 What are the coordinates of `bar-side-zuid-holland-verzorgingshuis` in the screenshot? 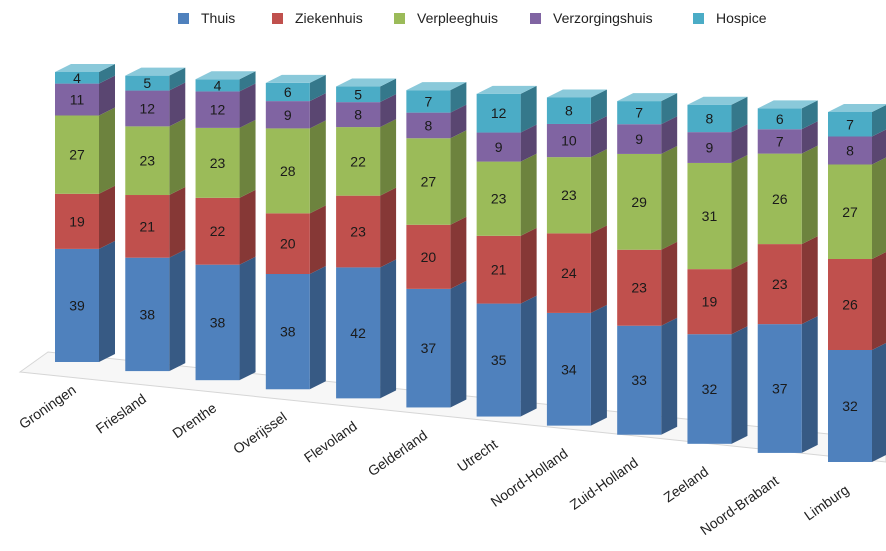 It's located at (669, 135).